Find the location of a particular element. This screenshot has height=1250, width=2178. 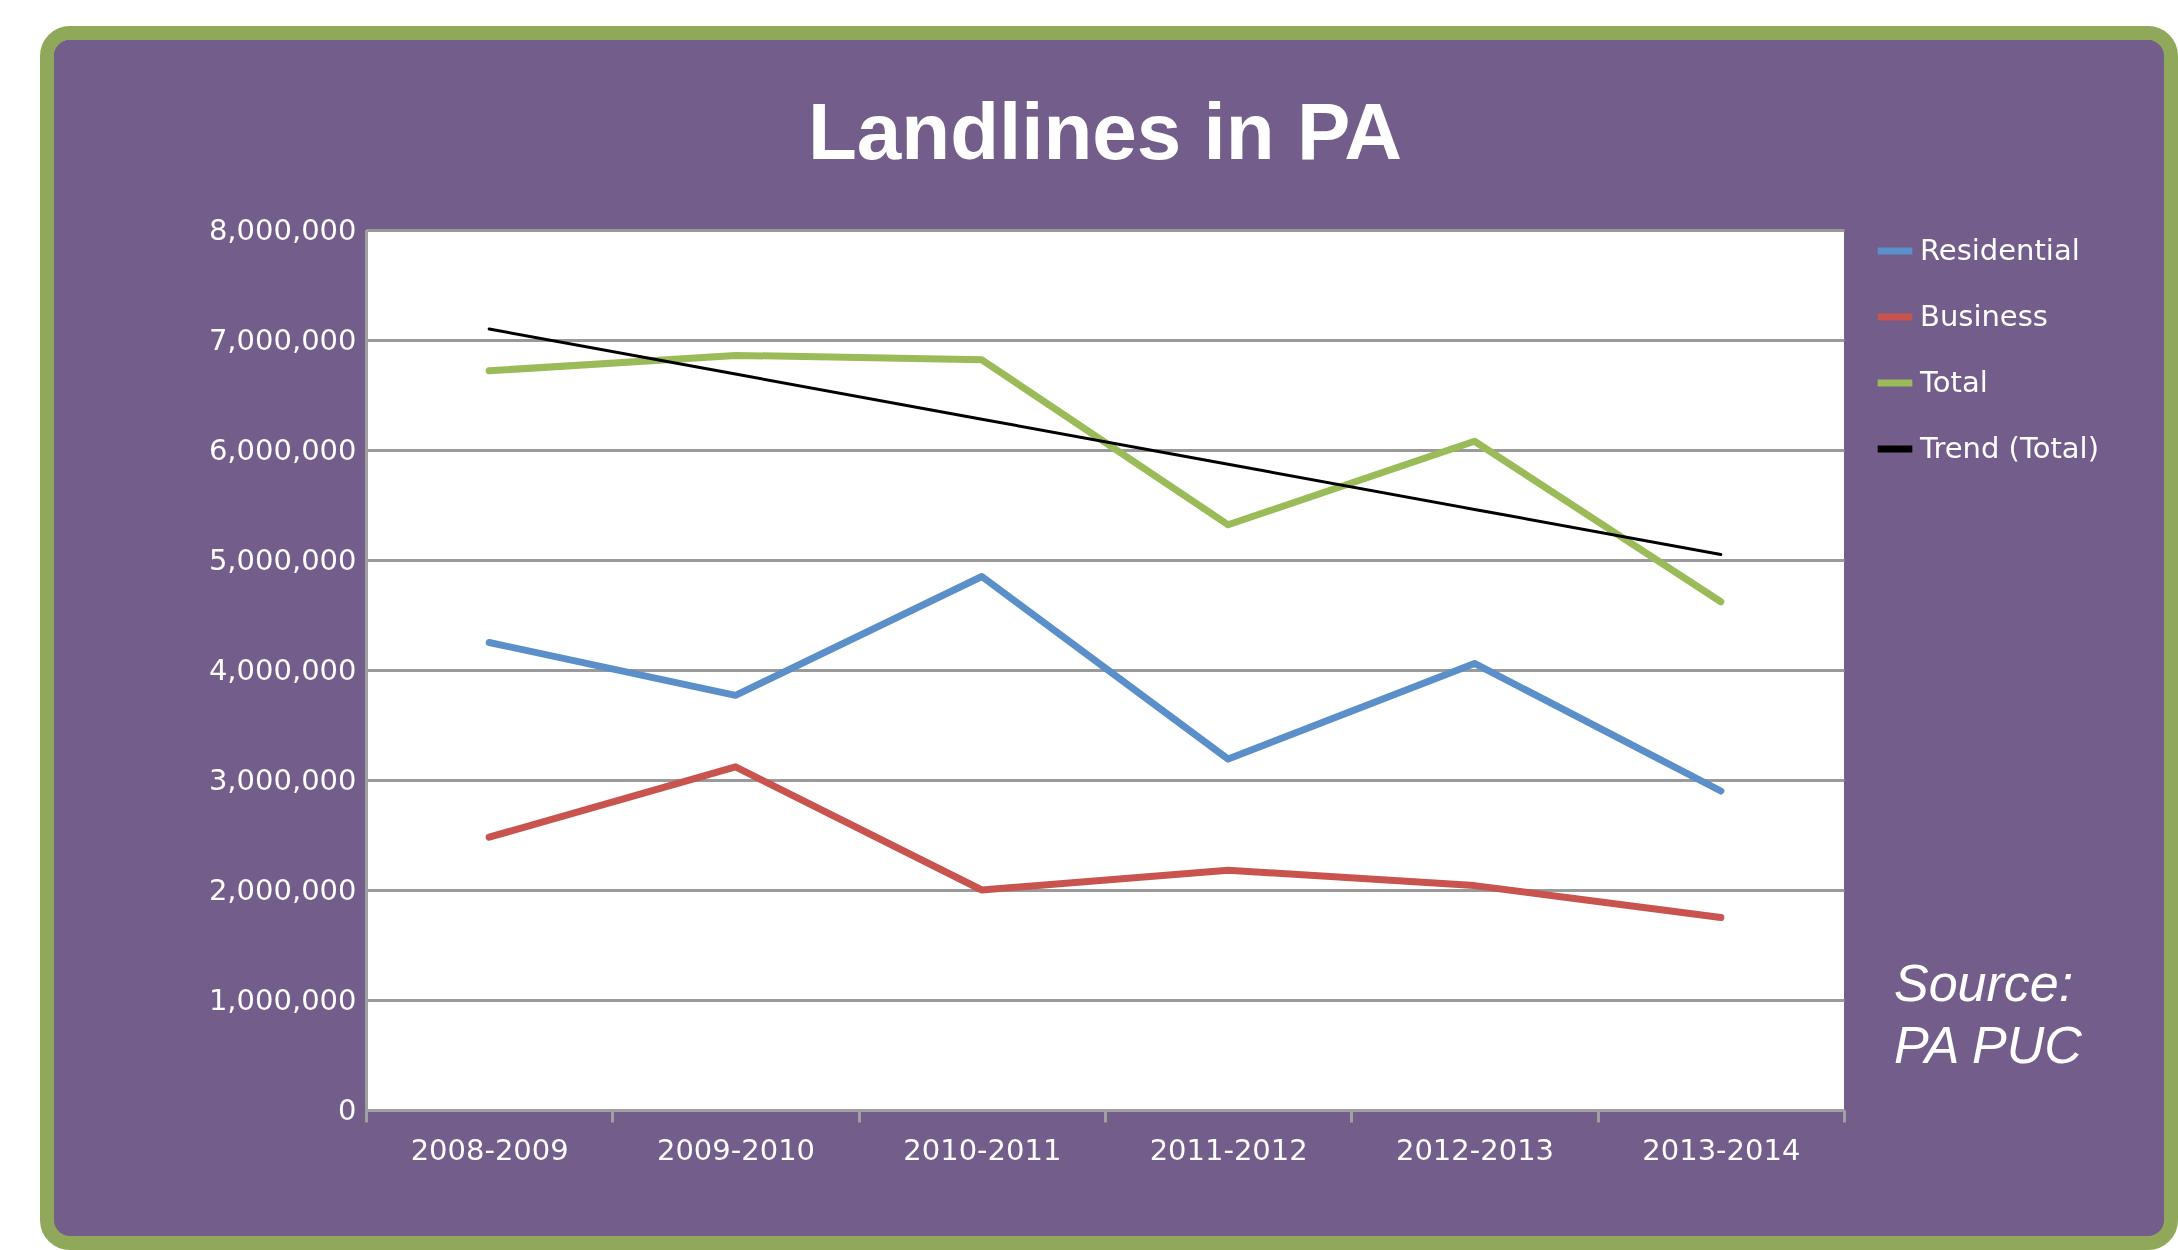

legend-label: Business is located at coordinates (1984, 316).